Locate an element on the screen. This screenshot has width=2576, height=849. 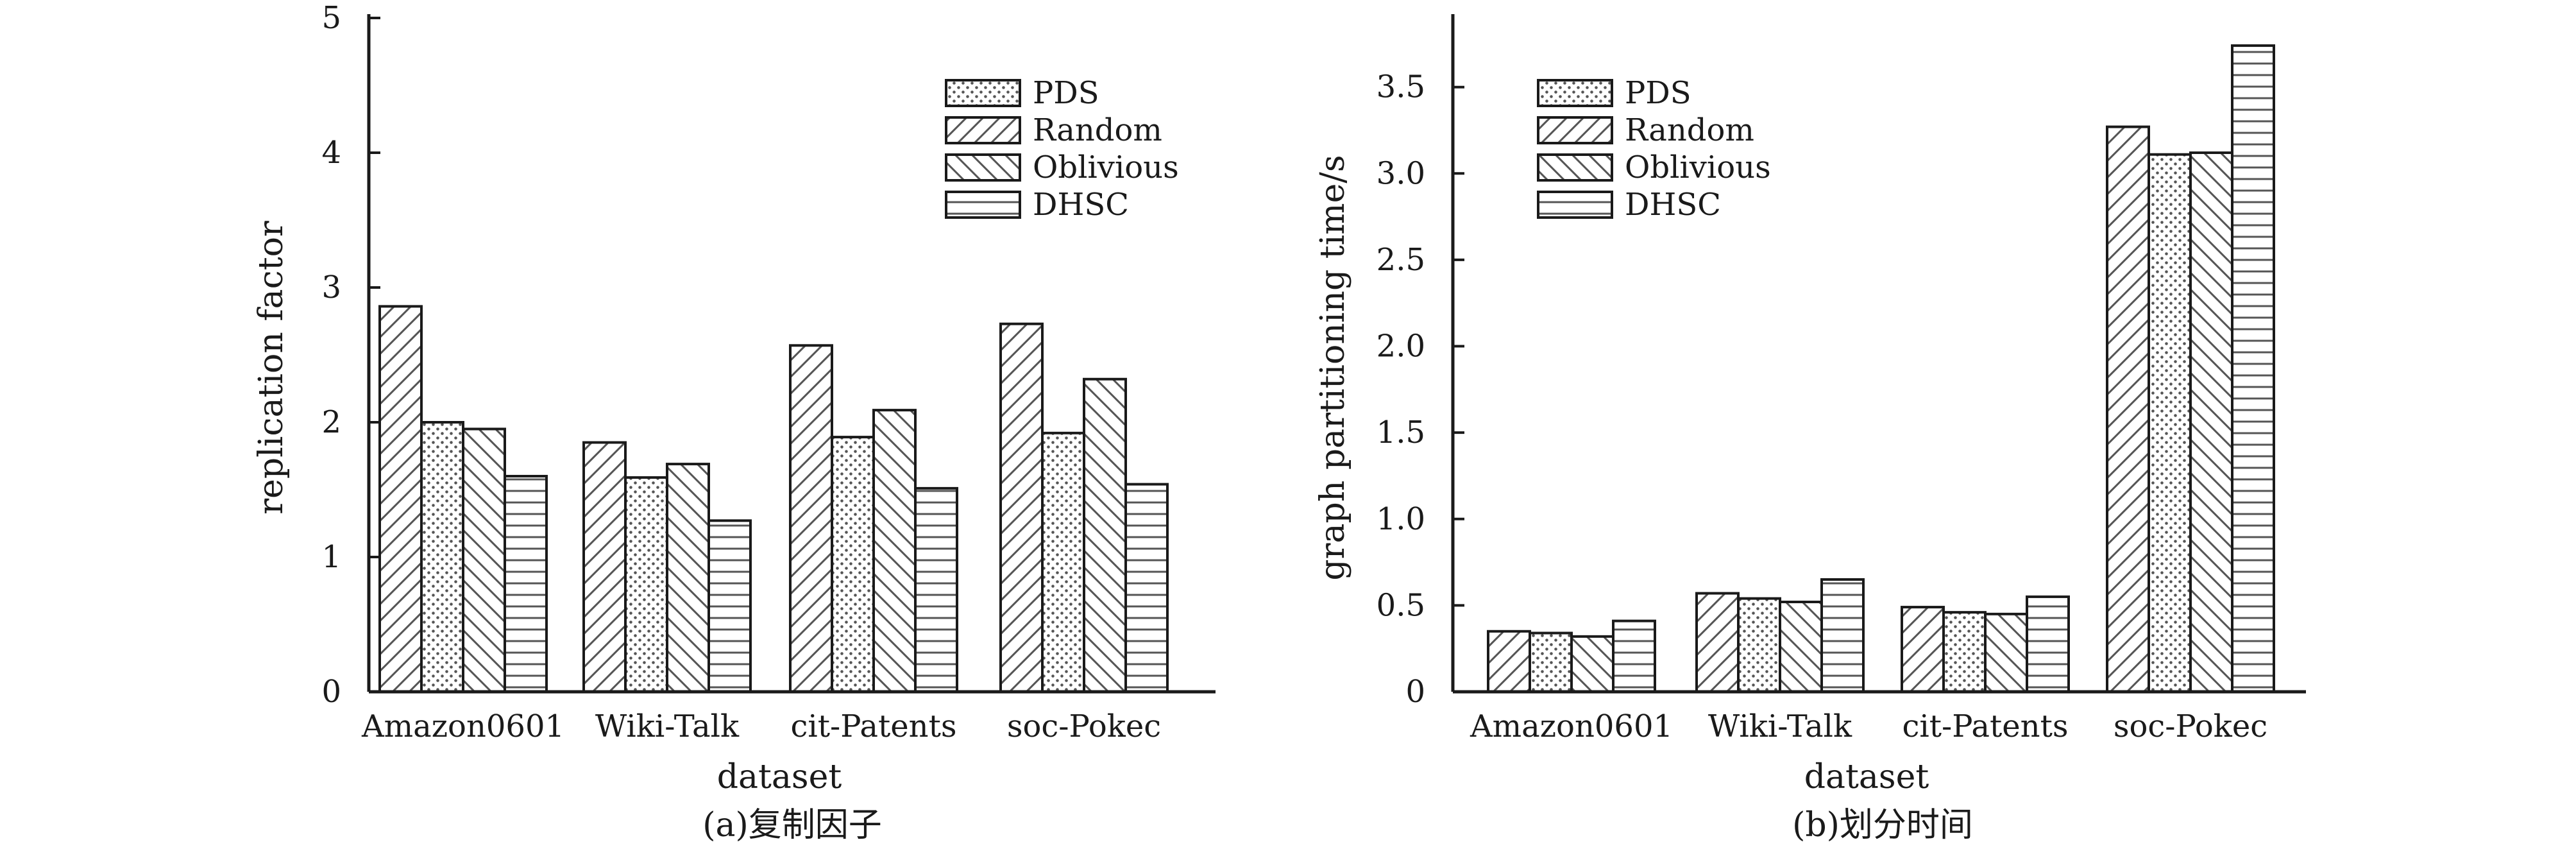
a-legend-label-oblivious: Oblivious is located at coordinates (1106, 167).